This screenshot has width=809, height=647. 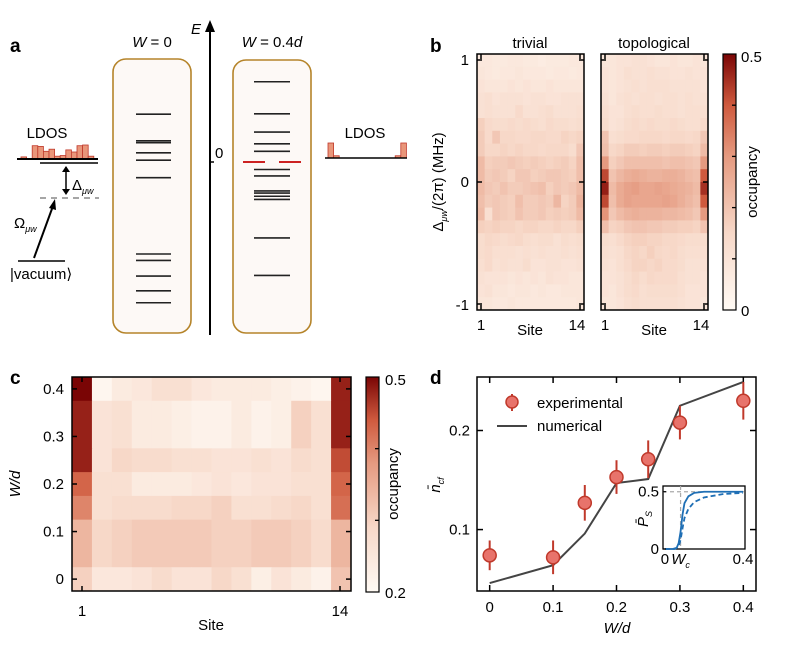 What do you see at coordinates (743, 559) in the screenshot?
I see `inset-x-tick-label: 0.4` at bounding box center [743, 559].